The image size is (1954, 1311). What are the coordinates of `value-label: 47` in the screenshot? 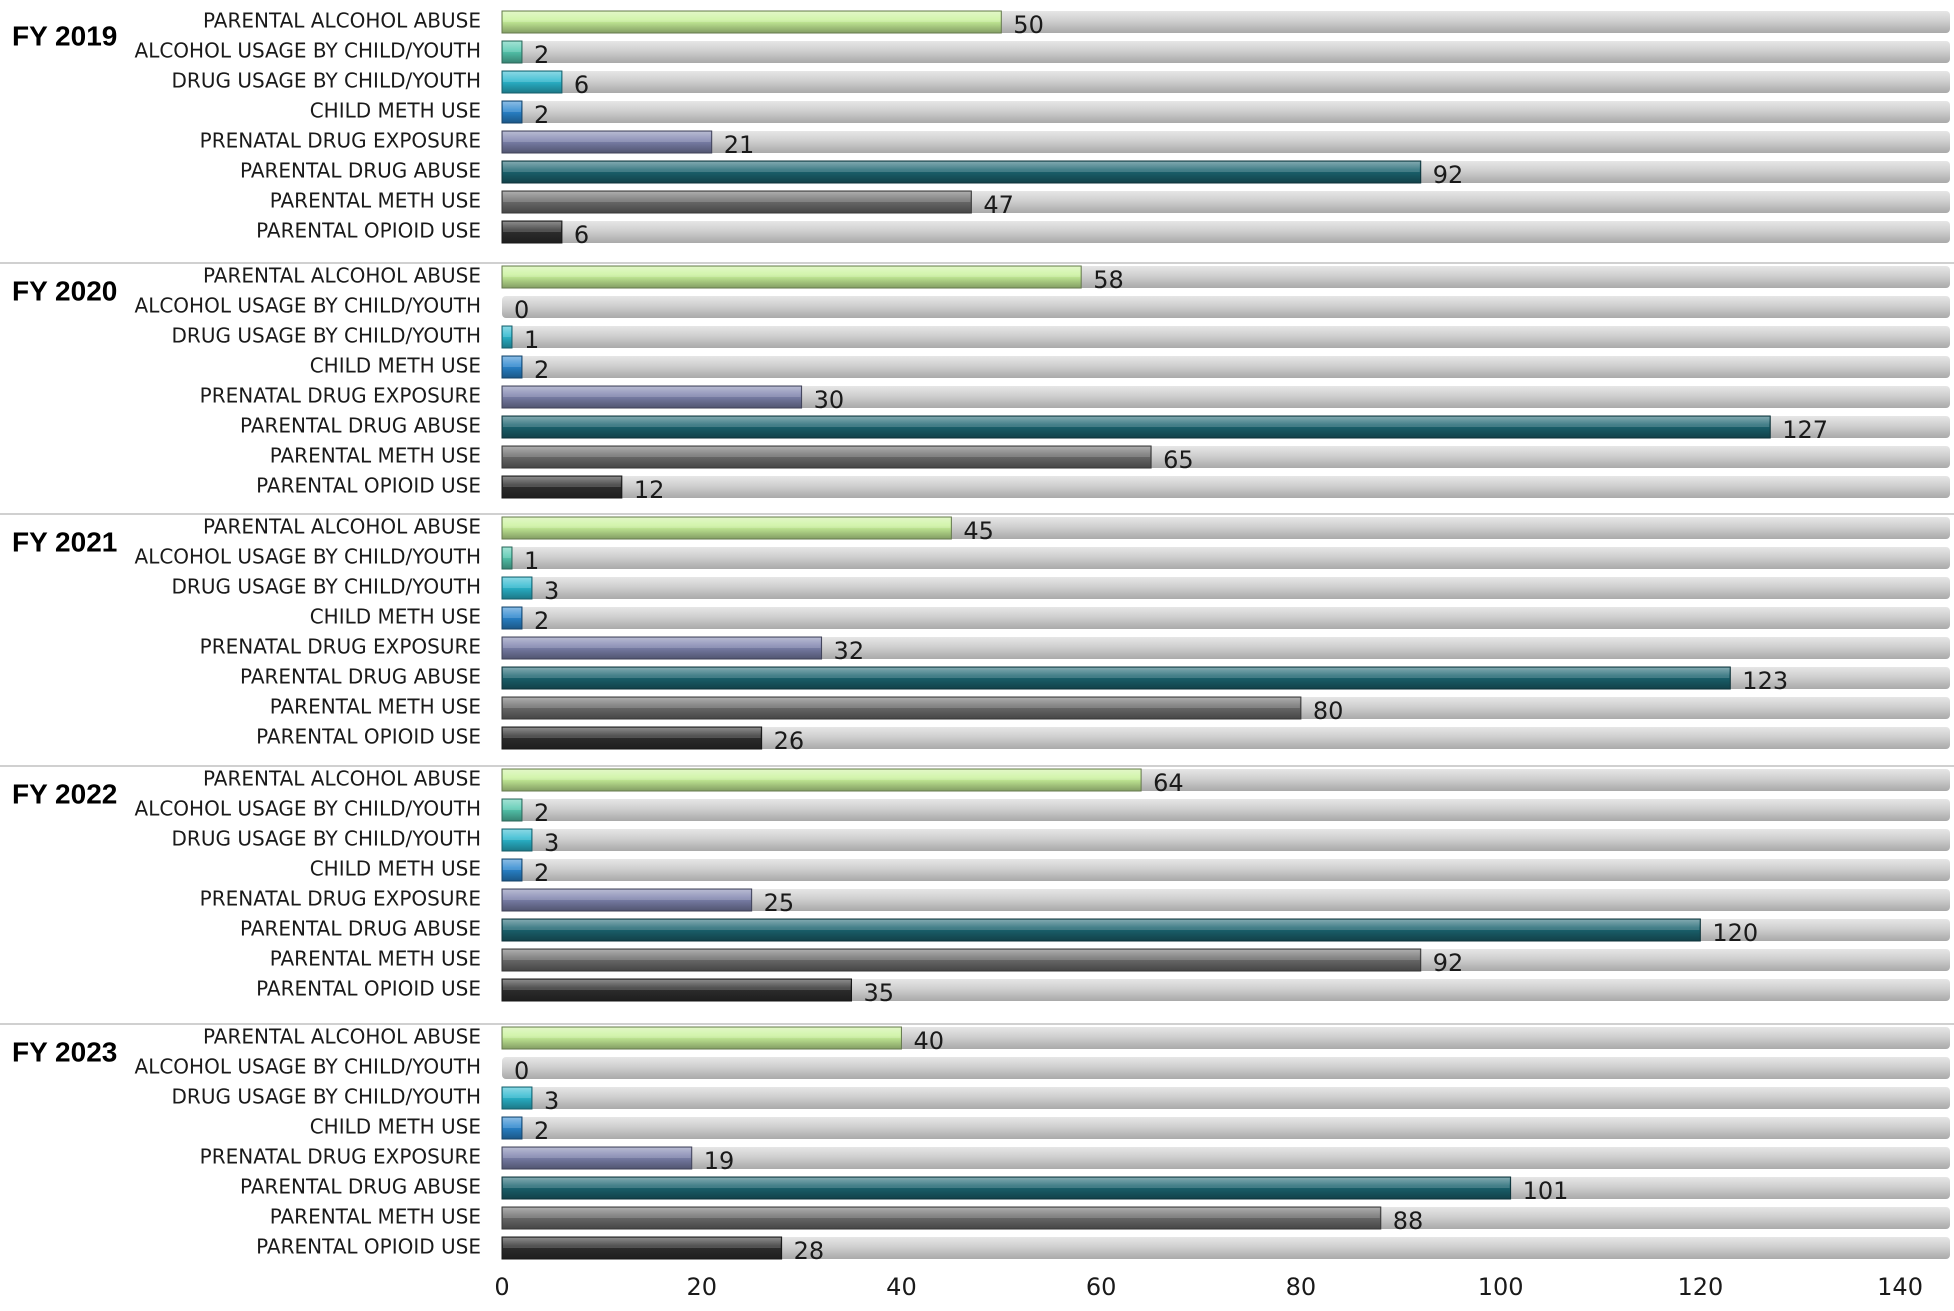 It's located at (998, 205).